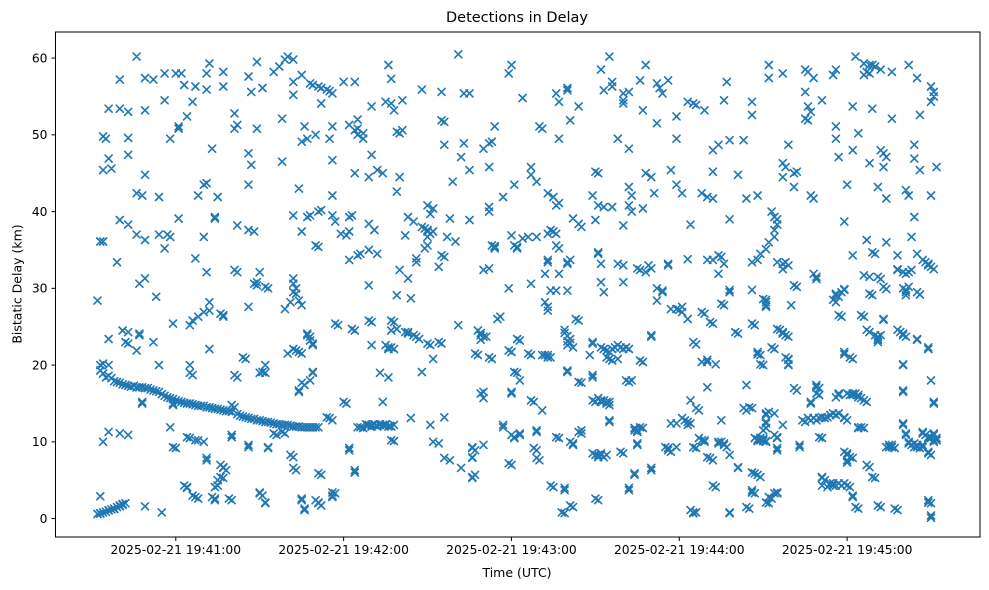 This screenshot has height=590, width=989. What do you see at coordinates (40, 212) in the screenshot?
I see `y-tick-label: 40` at bounding box center [40, 212].